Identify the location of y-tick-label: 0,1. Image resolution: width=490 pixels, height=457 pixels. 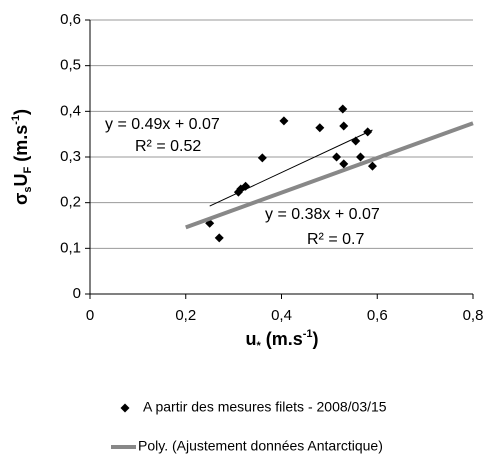
(70, 247).